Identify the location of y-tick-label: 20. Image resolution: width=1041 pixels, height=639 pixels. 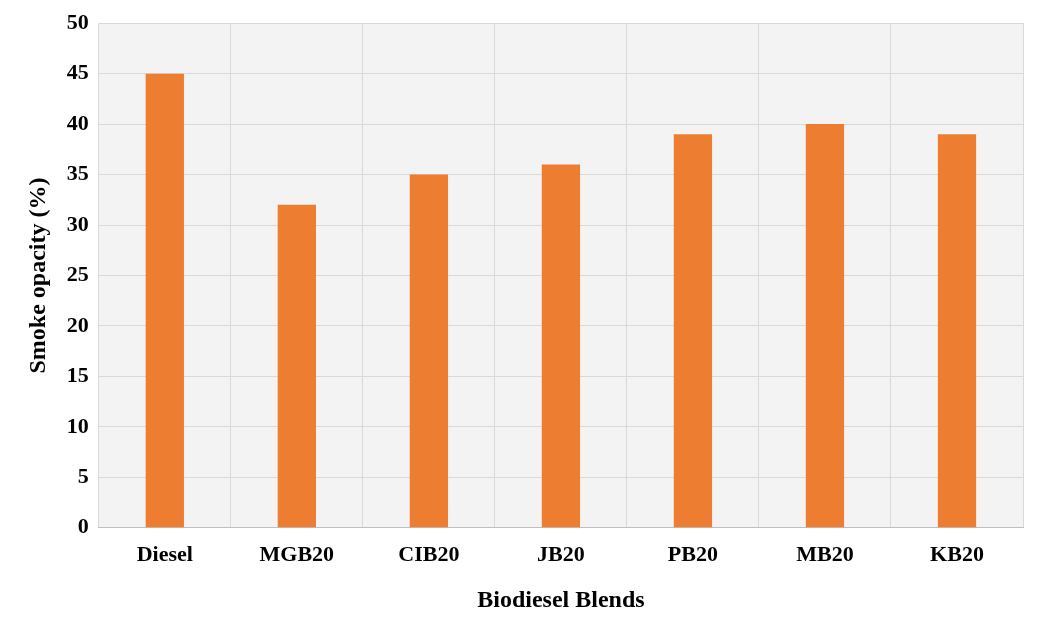
(77, 324).